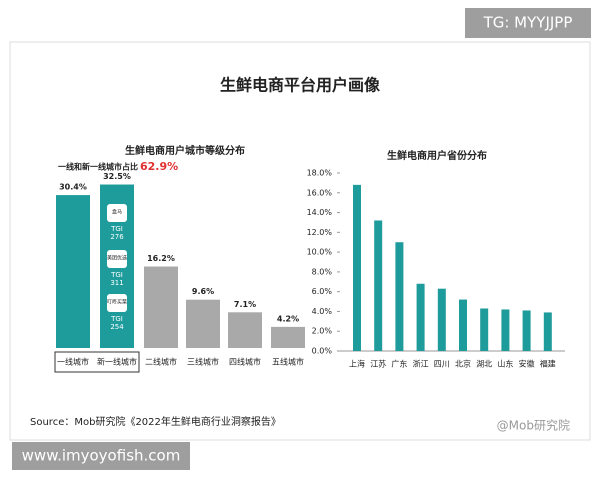  What do you see at coordinates (117, 237) in the screenshot?
I see `tgi-value: 276` at bounding box center [117, 237].